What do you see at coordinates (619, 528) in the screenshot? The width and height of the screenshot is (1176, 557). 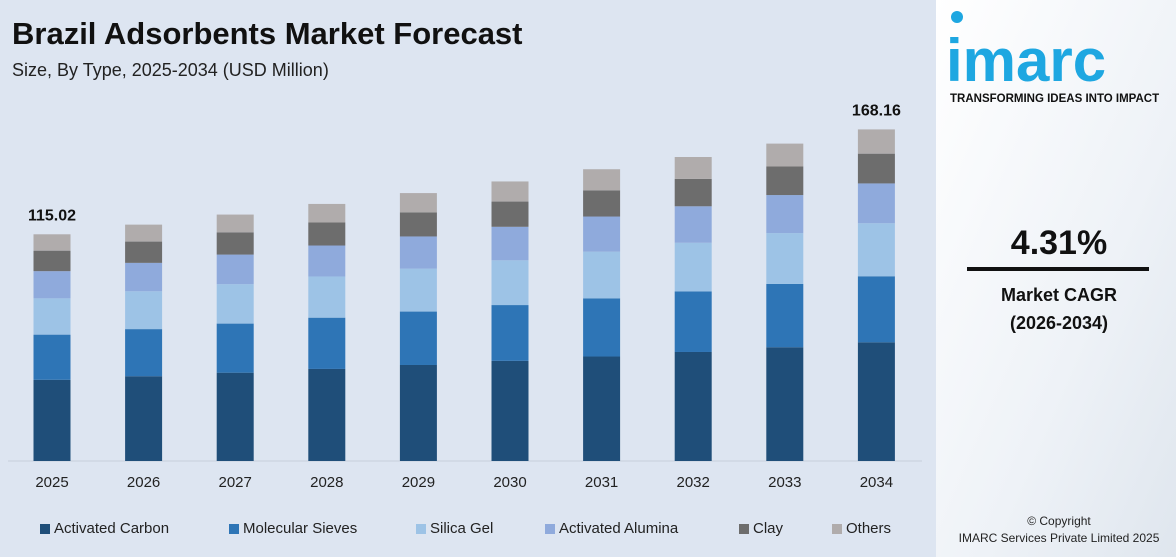 I see `legend-label: Activated Alumina` at bounding box center [619, 528].